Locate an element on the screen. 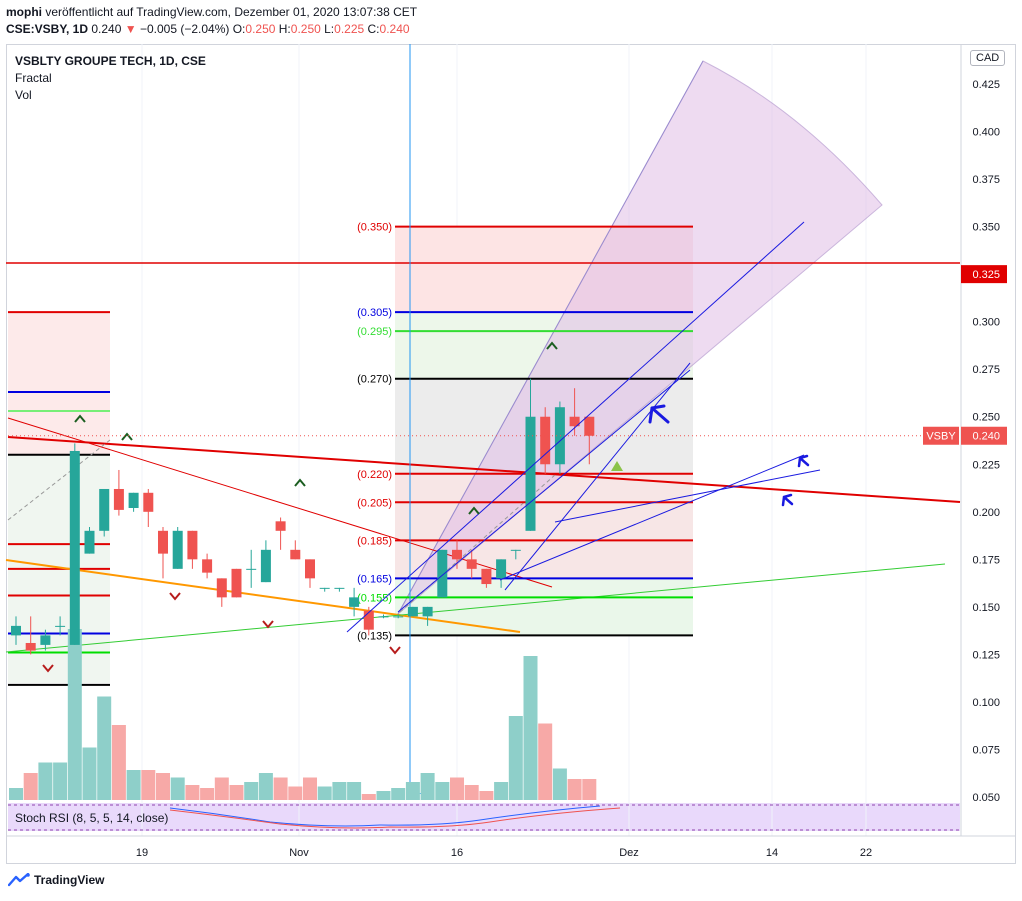 This screenshot has height=901, width=1022. hline-price-tag is located at coordinates (984, 274).